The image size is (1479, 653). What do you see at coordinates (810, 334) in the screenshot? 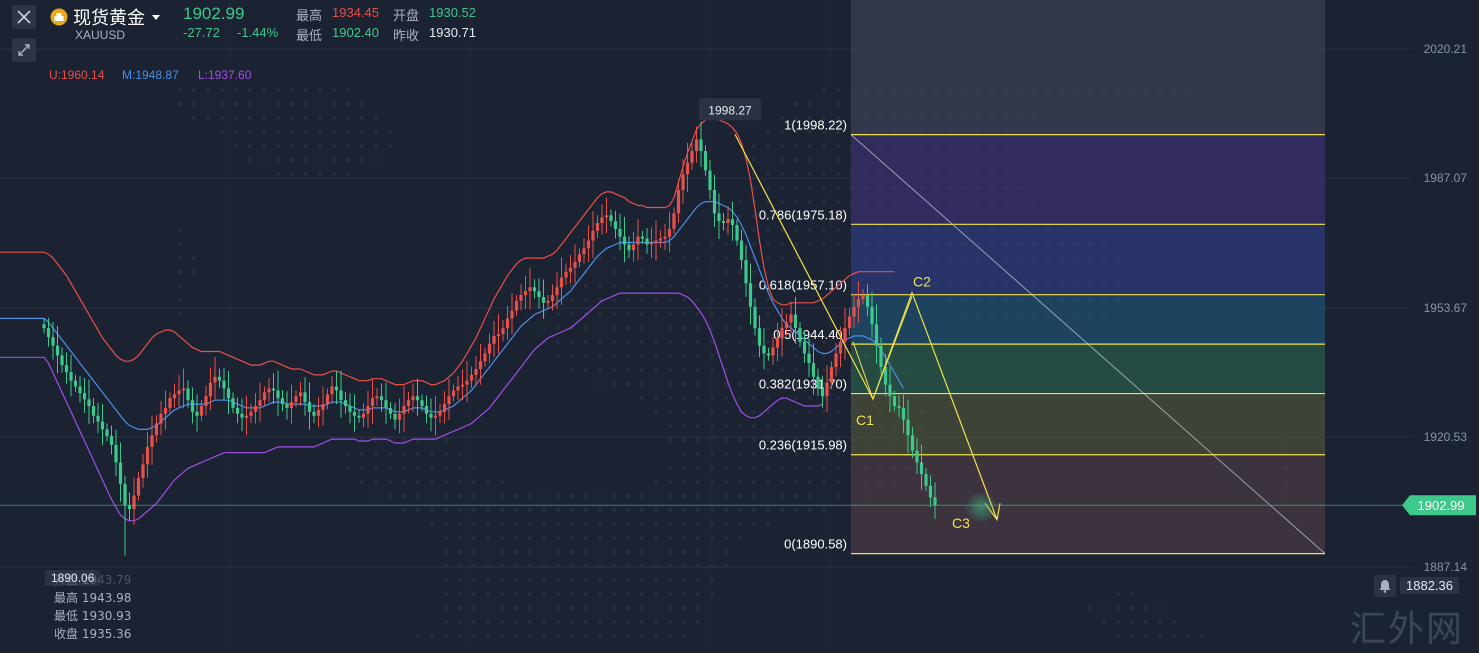
I see `fib-label-3: 0.5(1944.40)` at bounding box center [810, 334].